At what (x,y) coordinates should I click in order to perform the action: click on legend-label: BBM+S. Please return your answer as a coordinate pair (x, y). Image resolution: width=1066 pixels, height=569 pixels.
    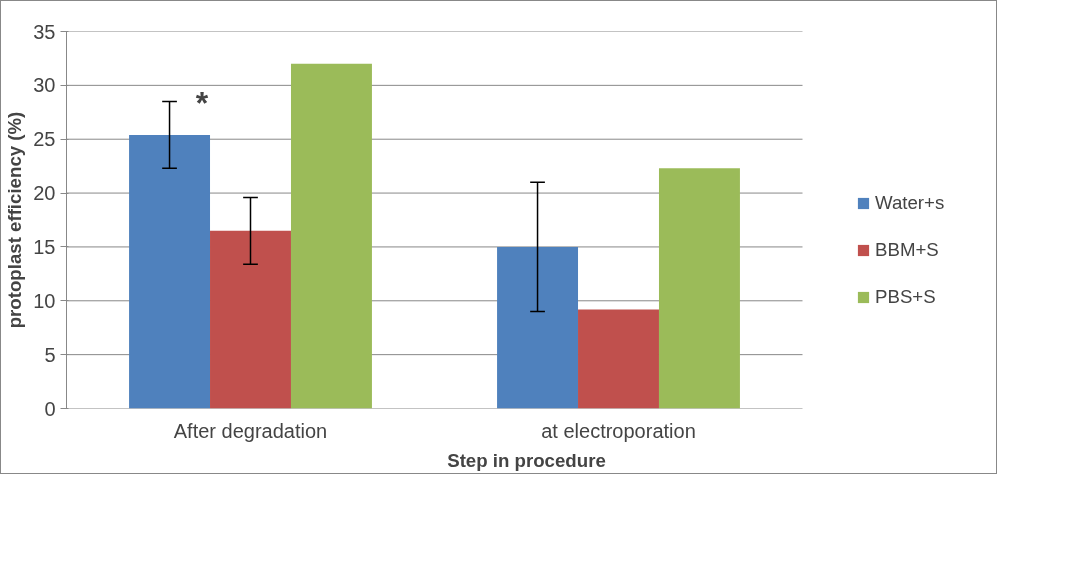
    Looking at the image, I should click on (907, 250).